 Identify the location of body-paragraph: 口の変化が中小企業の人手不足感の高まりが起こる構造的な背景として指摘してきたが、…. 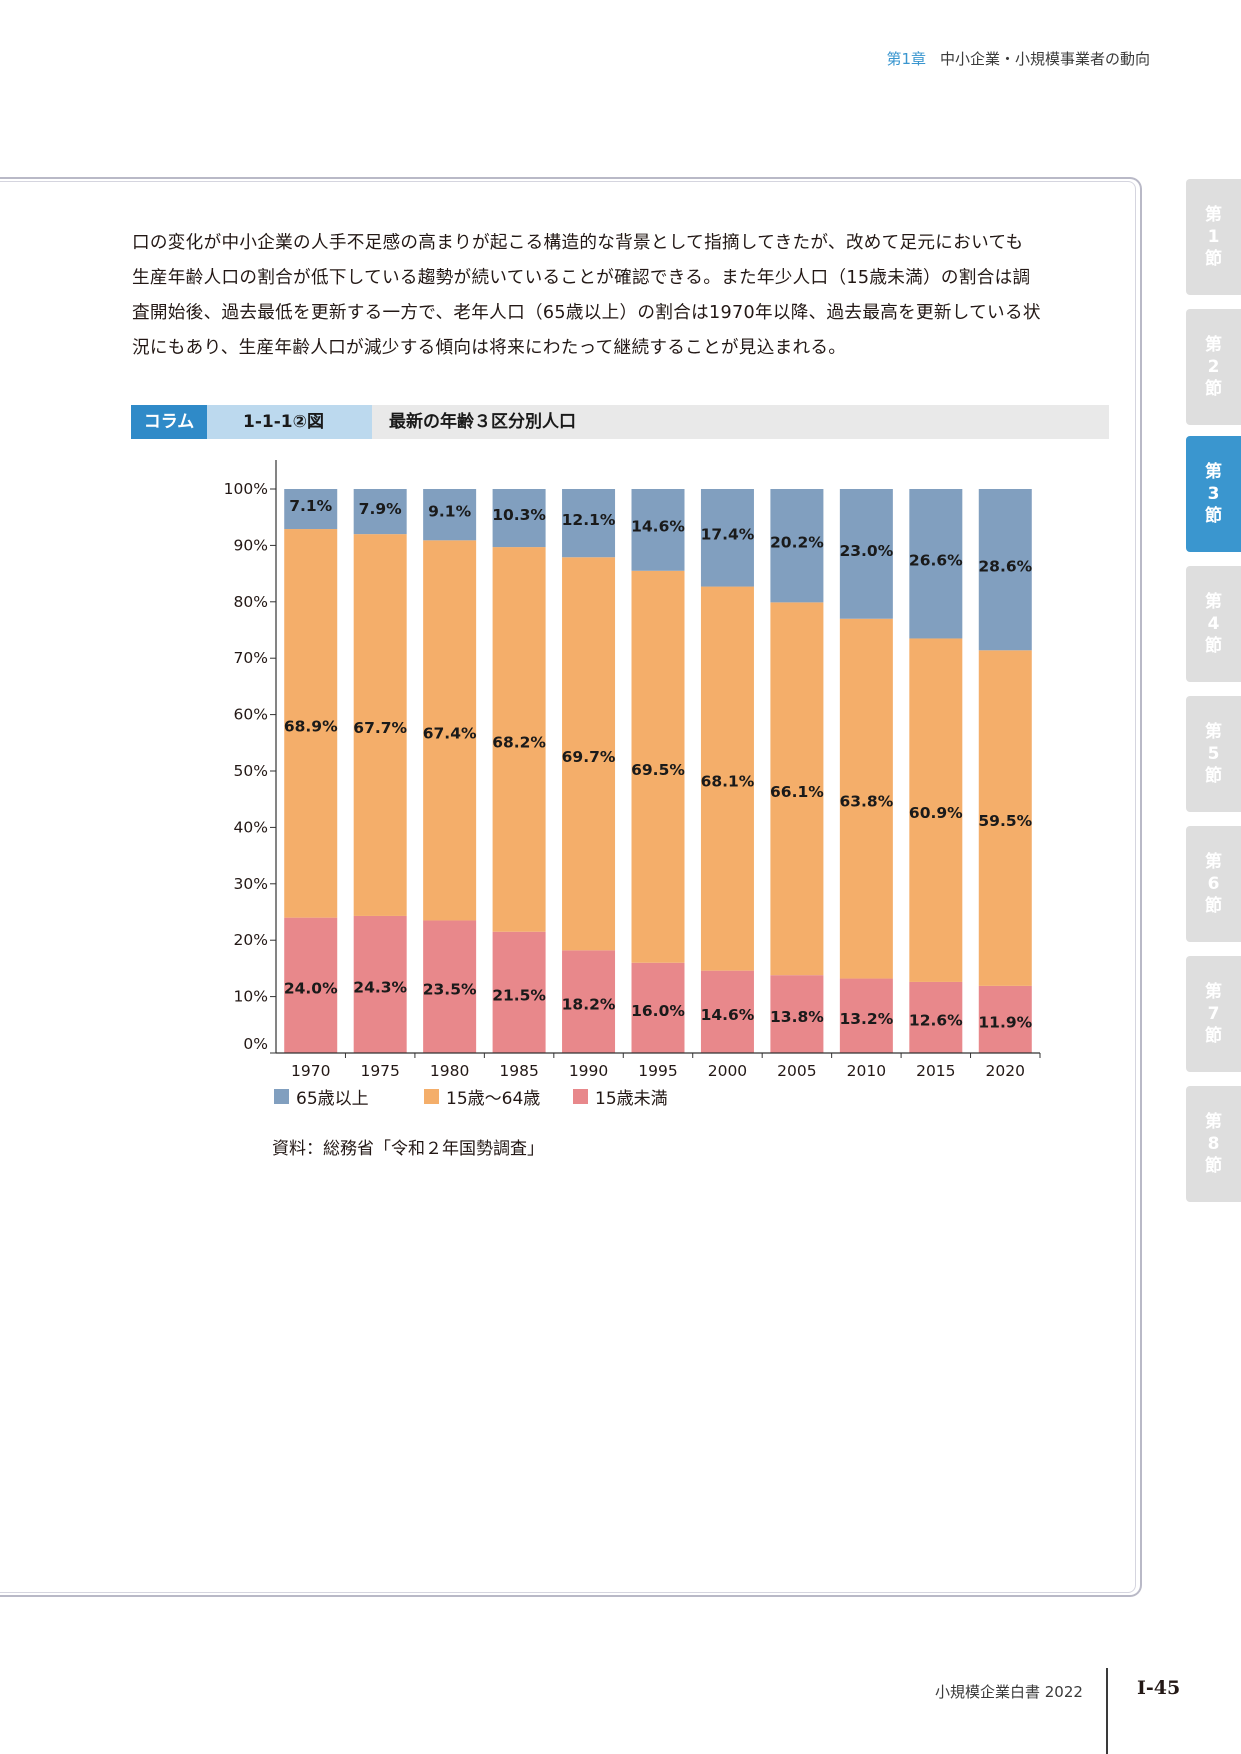
(621, 296).